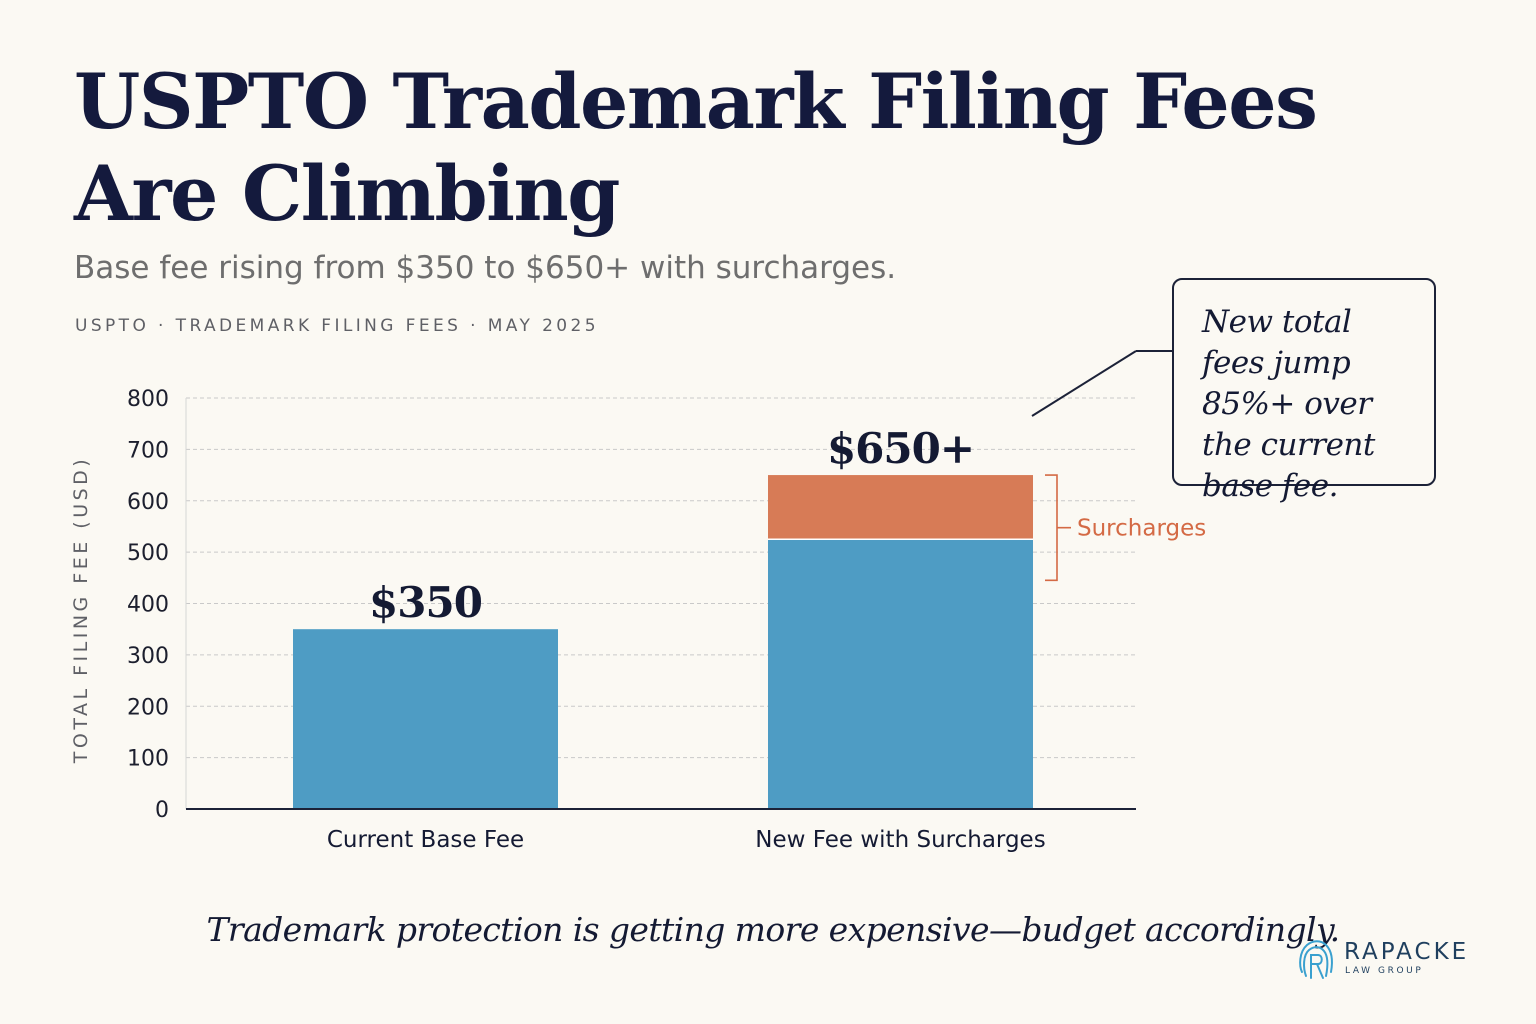  I want to click on x-category-label: New Fee with Surcharges, so click(900, 840).